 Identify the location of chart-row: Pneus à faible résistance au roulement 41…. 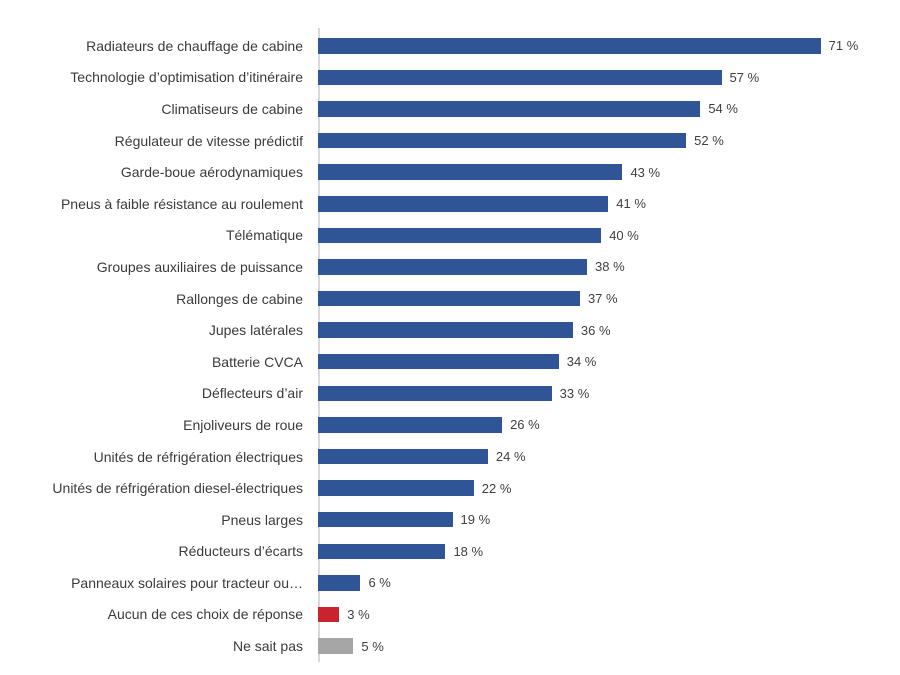
(450, 204).